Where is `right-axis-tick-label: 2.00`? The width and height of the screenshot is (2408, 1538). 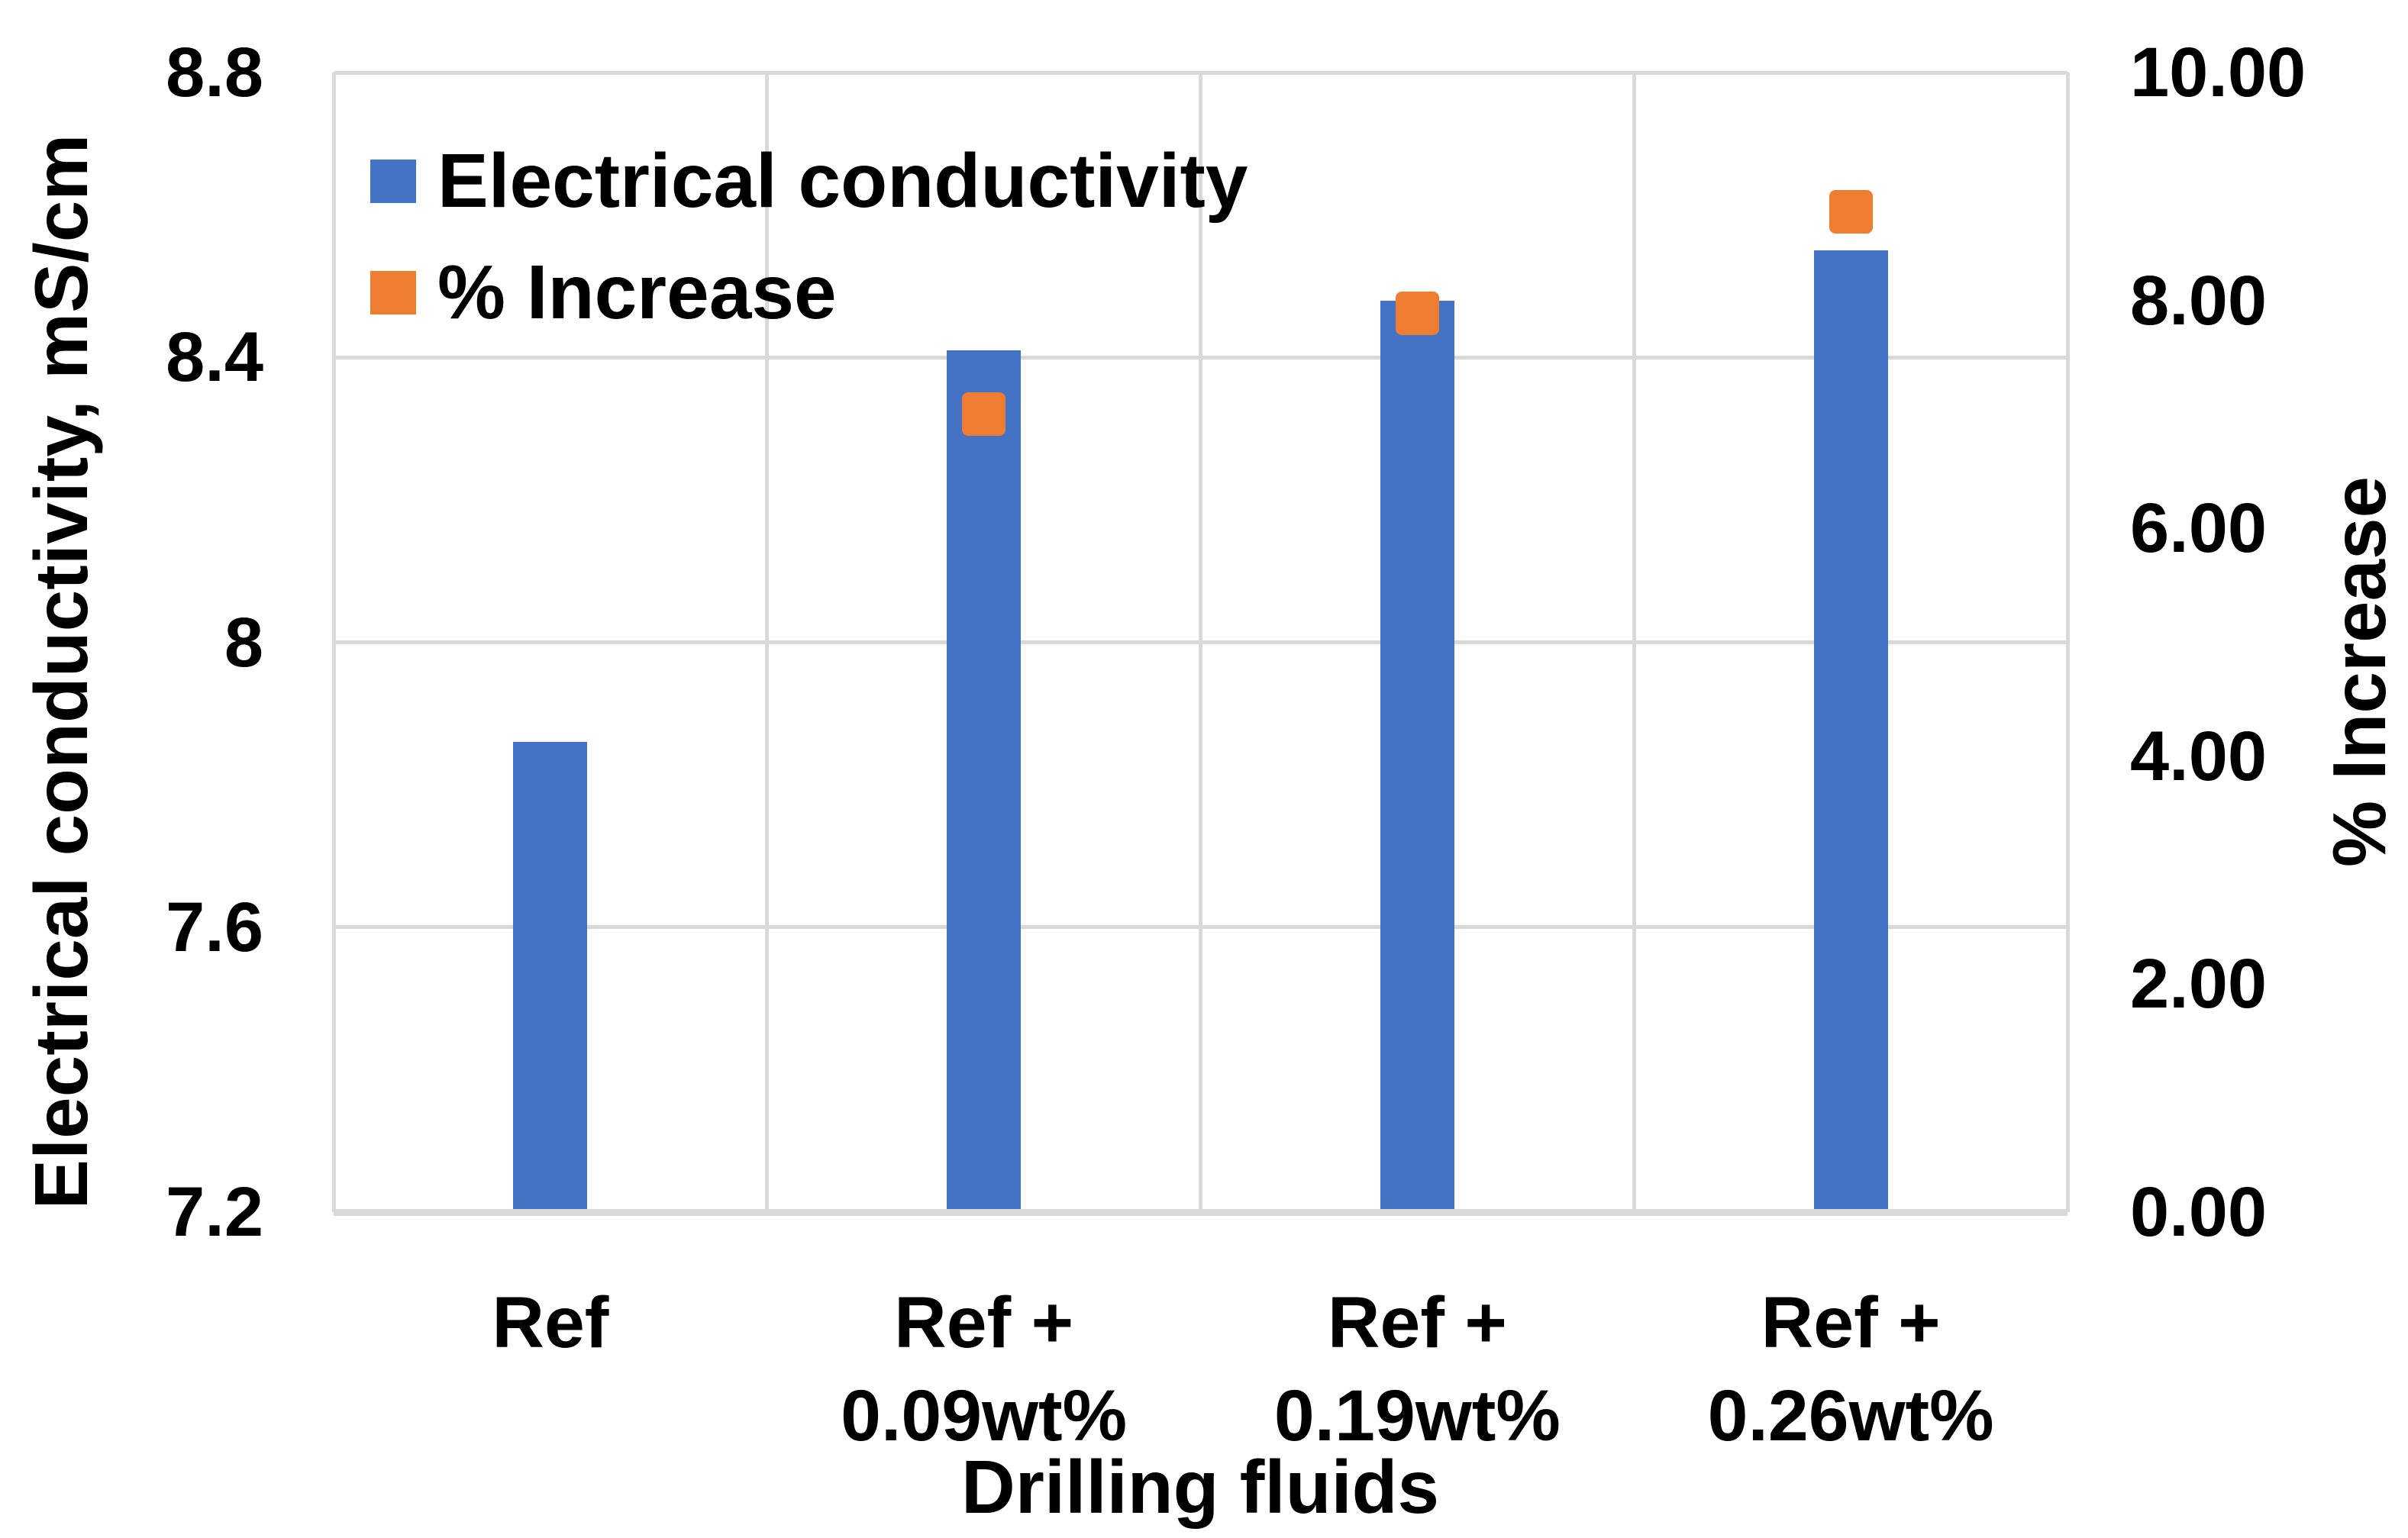 right-axis-tick-label: 2.00 is located at coordinates (2199, 984).